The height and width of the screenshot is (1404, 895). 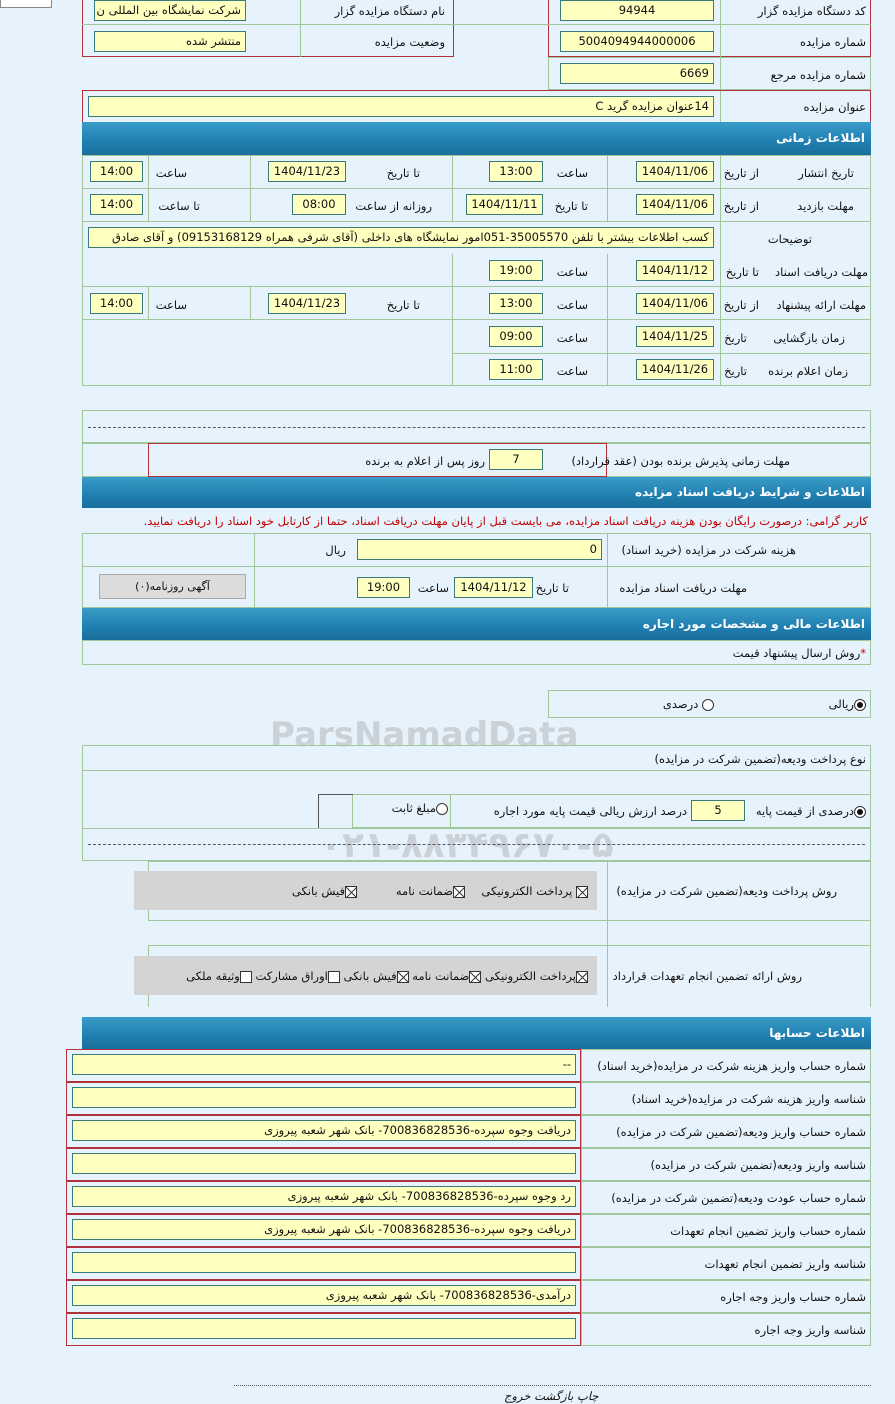 I want to click on publish-to-time: 14:00, so click(x=116, y=171).